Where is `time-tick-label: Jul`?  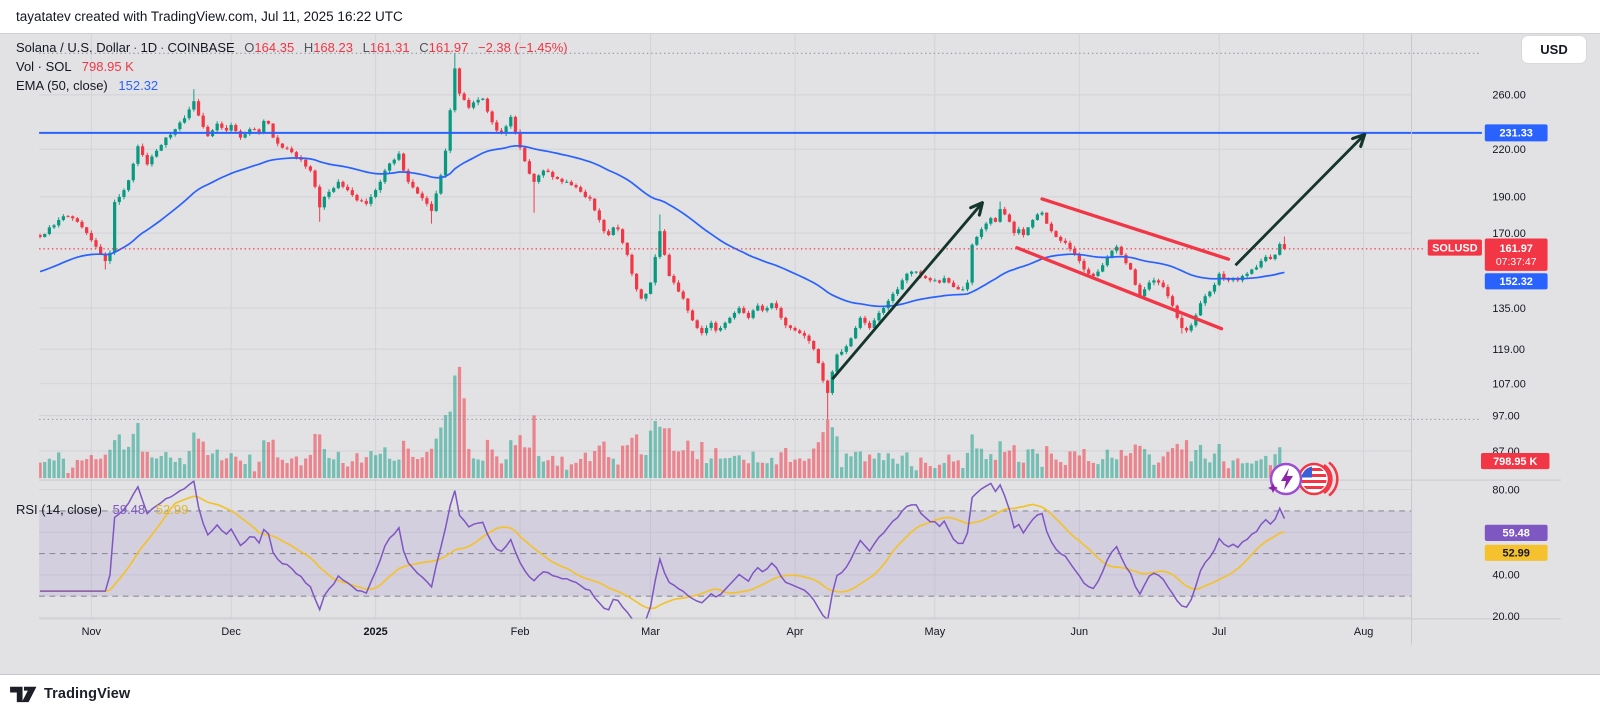 time-tick-label: Jul is located at coordinates (1219, 632).